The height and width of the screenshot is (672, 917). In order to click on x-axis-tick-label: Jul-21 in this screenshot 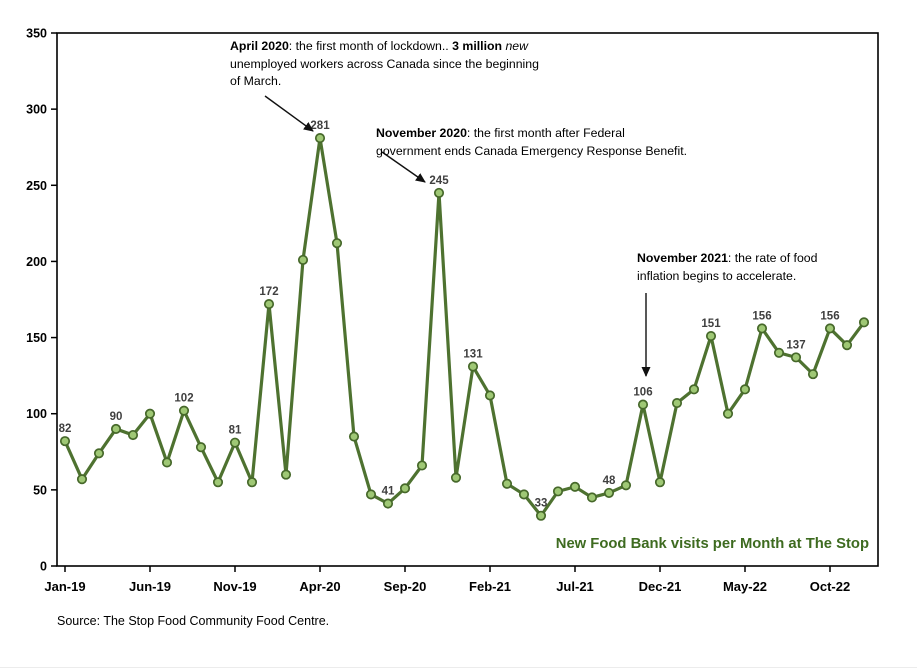, I will do `click(575, 586)`.